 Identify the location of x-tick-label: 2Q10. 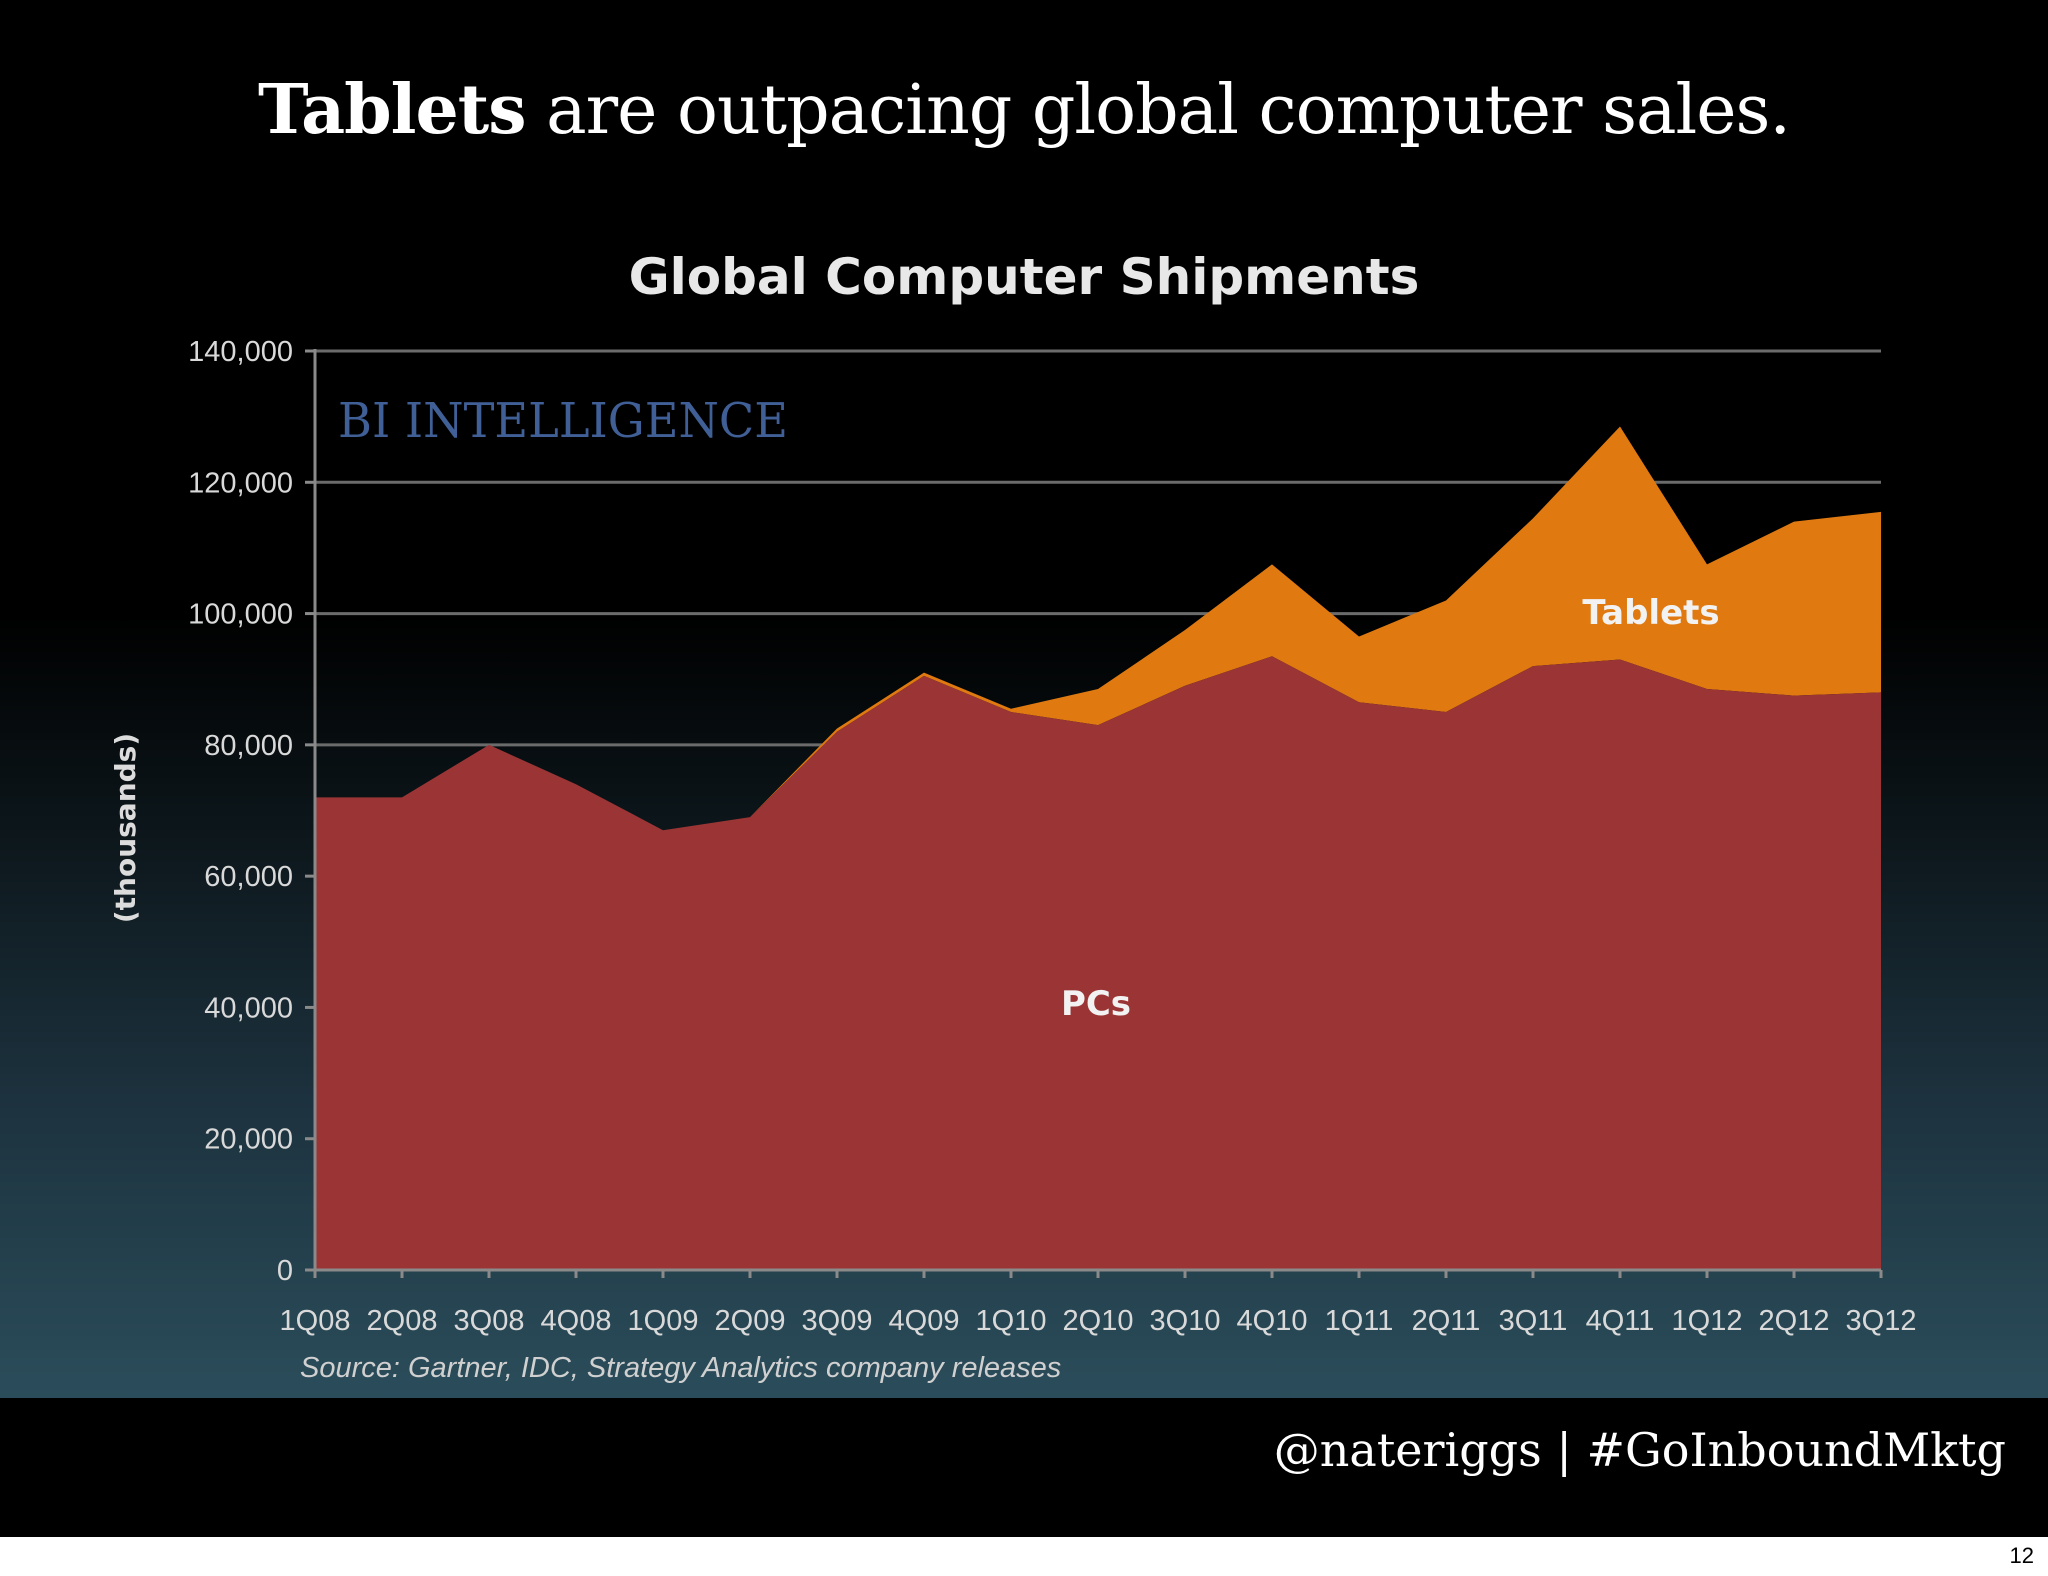
(1098, 1321).